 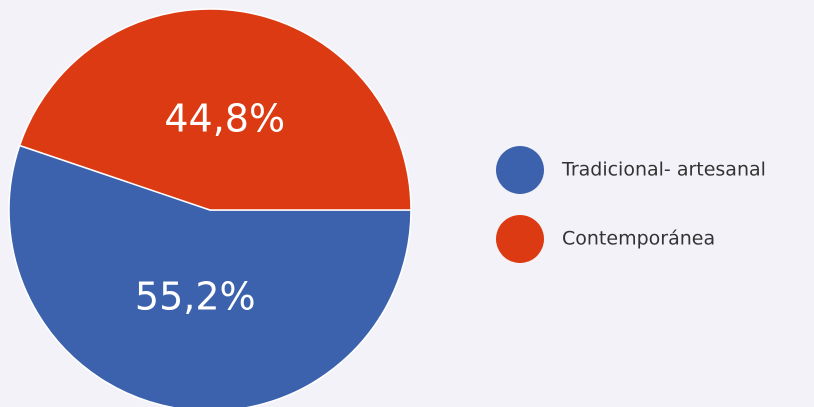 What do you see at coordinates (224, 118) in the screenshot?
I see `slice-label: 44,8%` at bounding box center [224, 118].